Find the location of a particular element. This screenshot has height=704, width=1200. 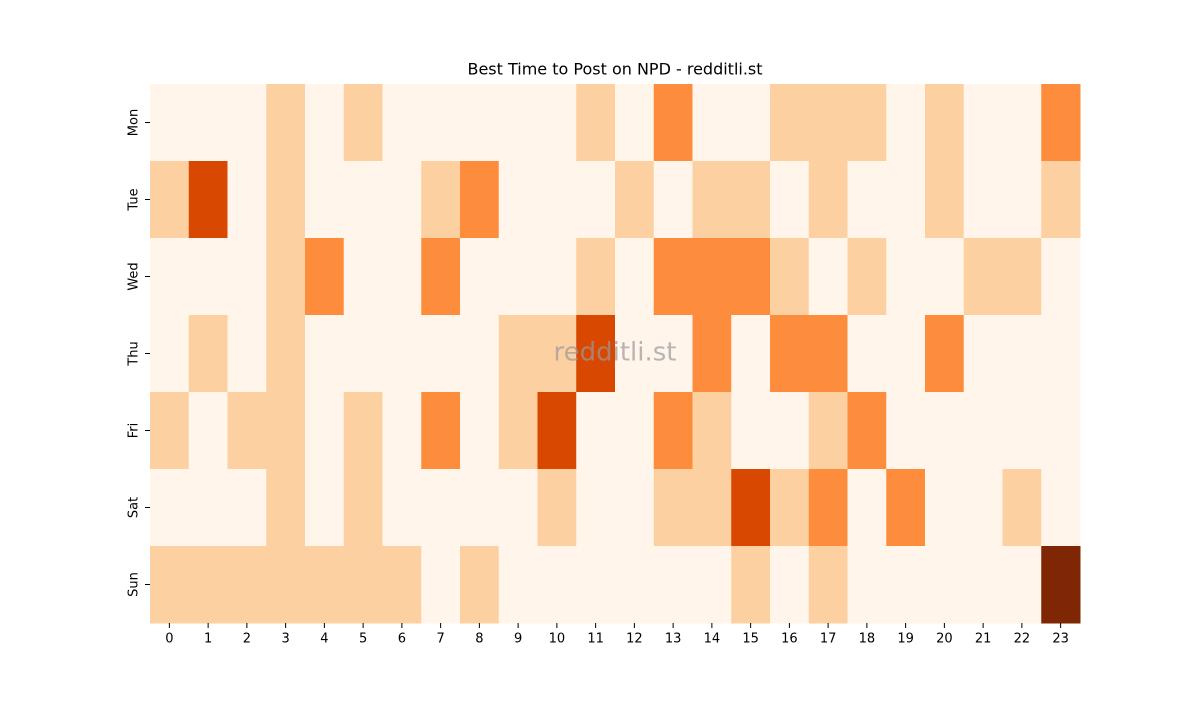

y-tick-label: Sat is located at coordinates (134, 507).